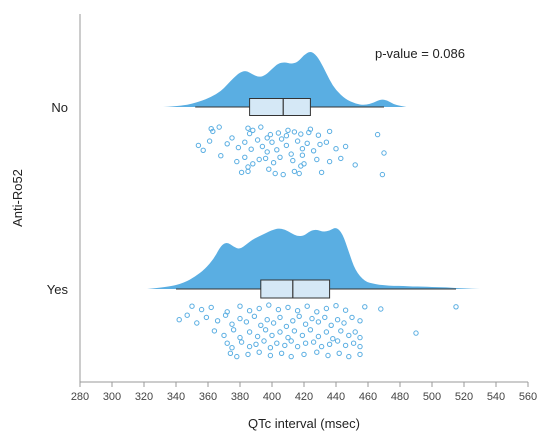 Image resolution: width=550 pixels, height=440 pixels. I want to click on x-axis-title: QTc interval (msec), so click(304, 423).